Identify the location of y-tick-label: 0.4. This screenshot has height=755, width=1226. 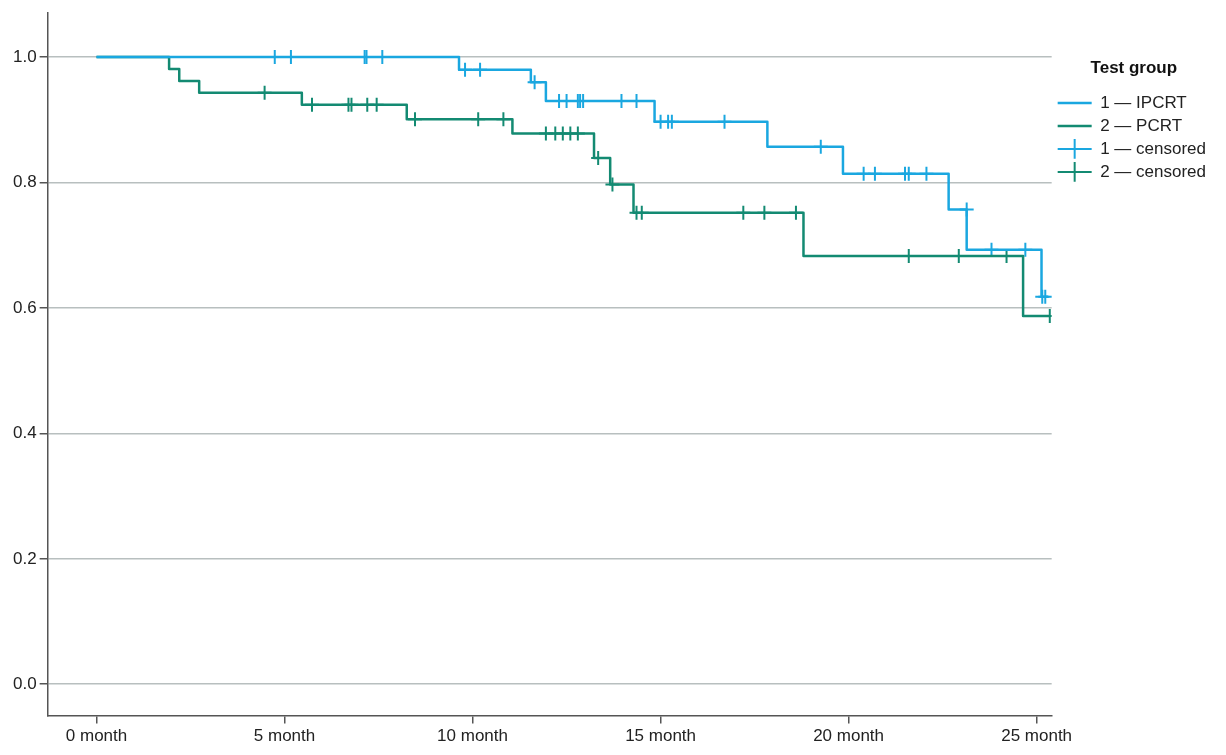
(24, 433).